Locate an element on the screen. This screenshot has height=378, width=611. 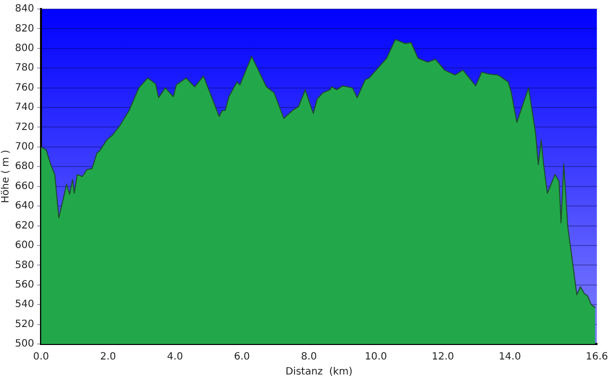
x-tick-label: 12.0 is located at coordinates (443, 357).